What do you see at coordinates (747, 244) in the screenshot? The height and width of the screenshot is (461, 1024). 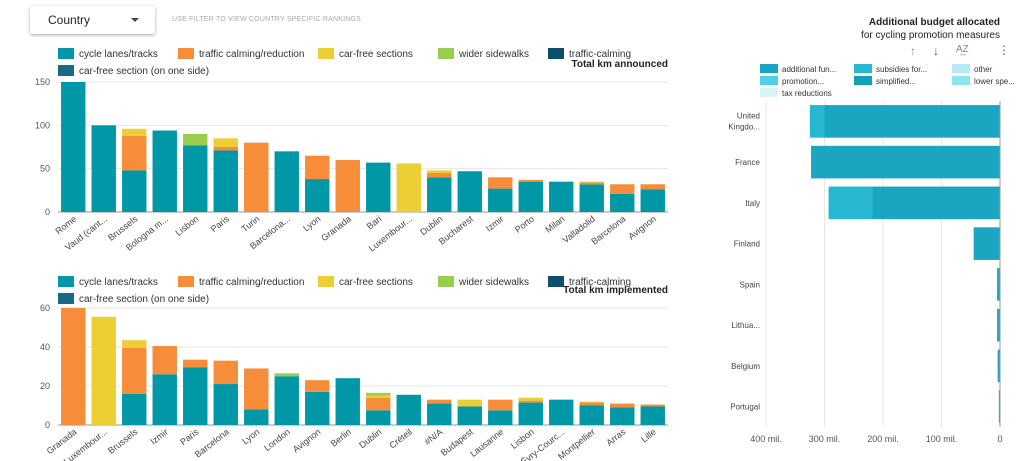 I see `budget-ytick-3: Finland` at bounding box center [747, 244].